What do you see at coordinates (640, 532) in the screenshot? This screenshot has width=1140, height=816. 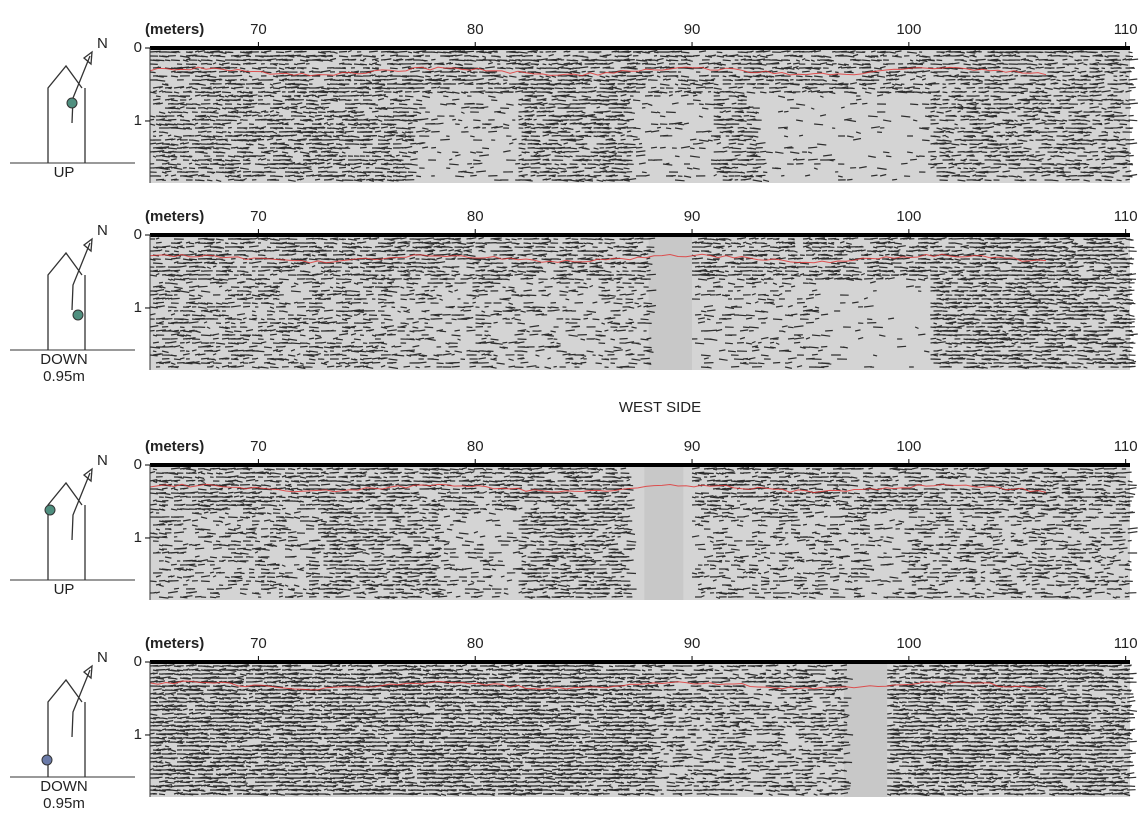 I see `radargram-bg` at bounding box center [640, 532].